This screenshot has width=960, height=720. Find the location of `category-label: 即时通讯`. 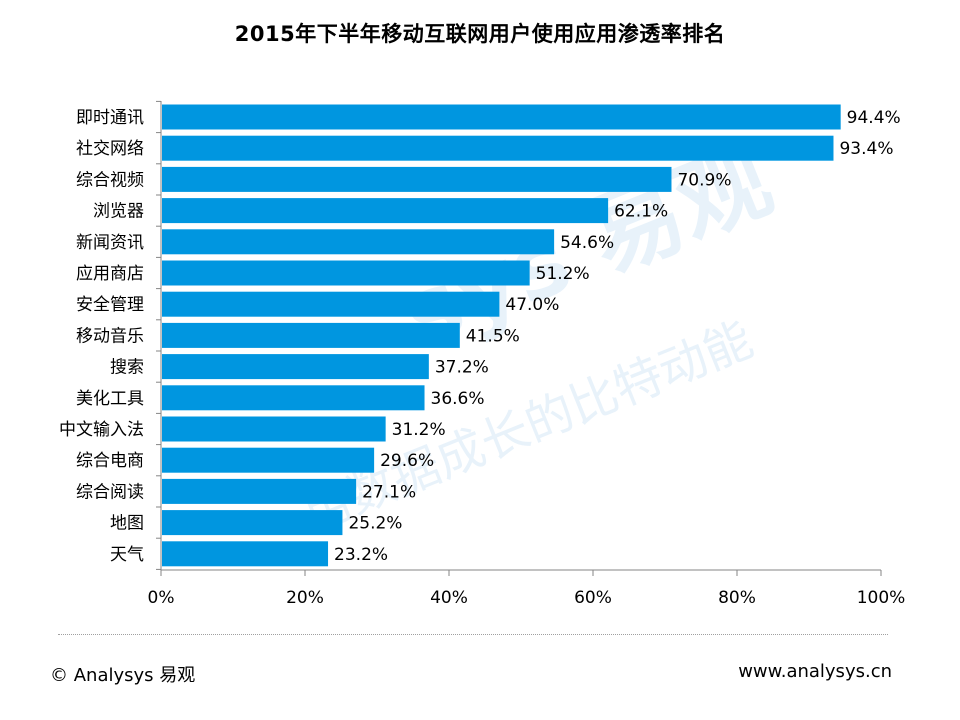

category-label: 即时通讯 is located at coordinates (110, 118).